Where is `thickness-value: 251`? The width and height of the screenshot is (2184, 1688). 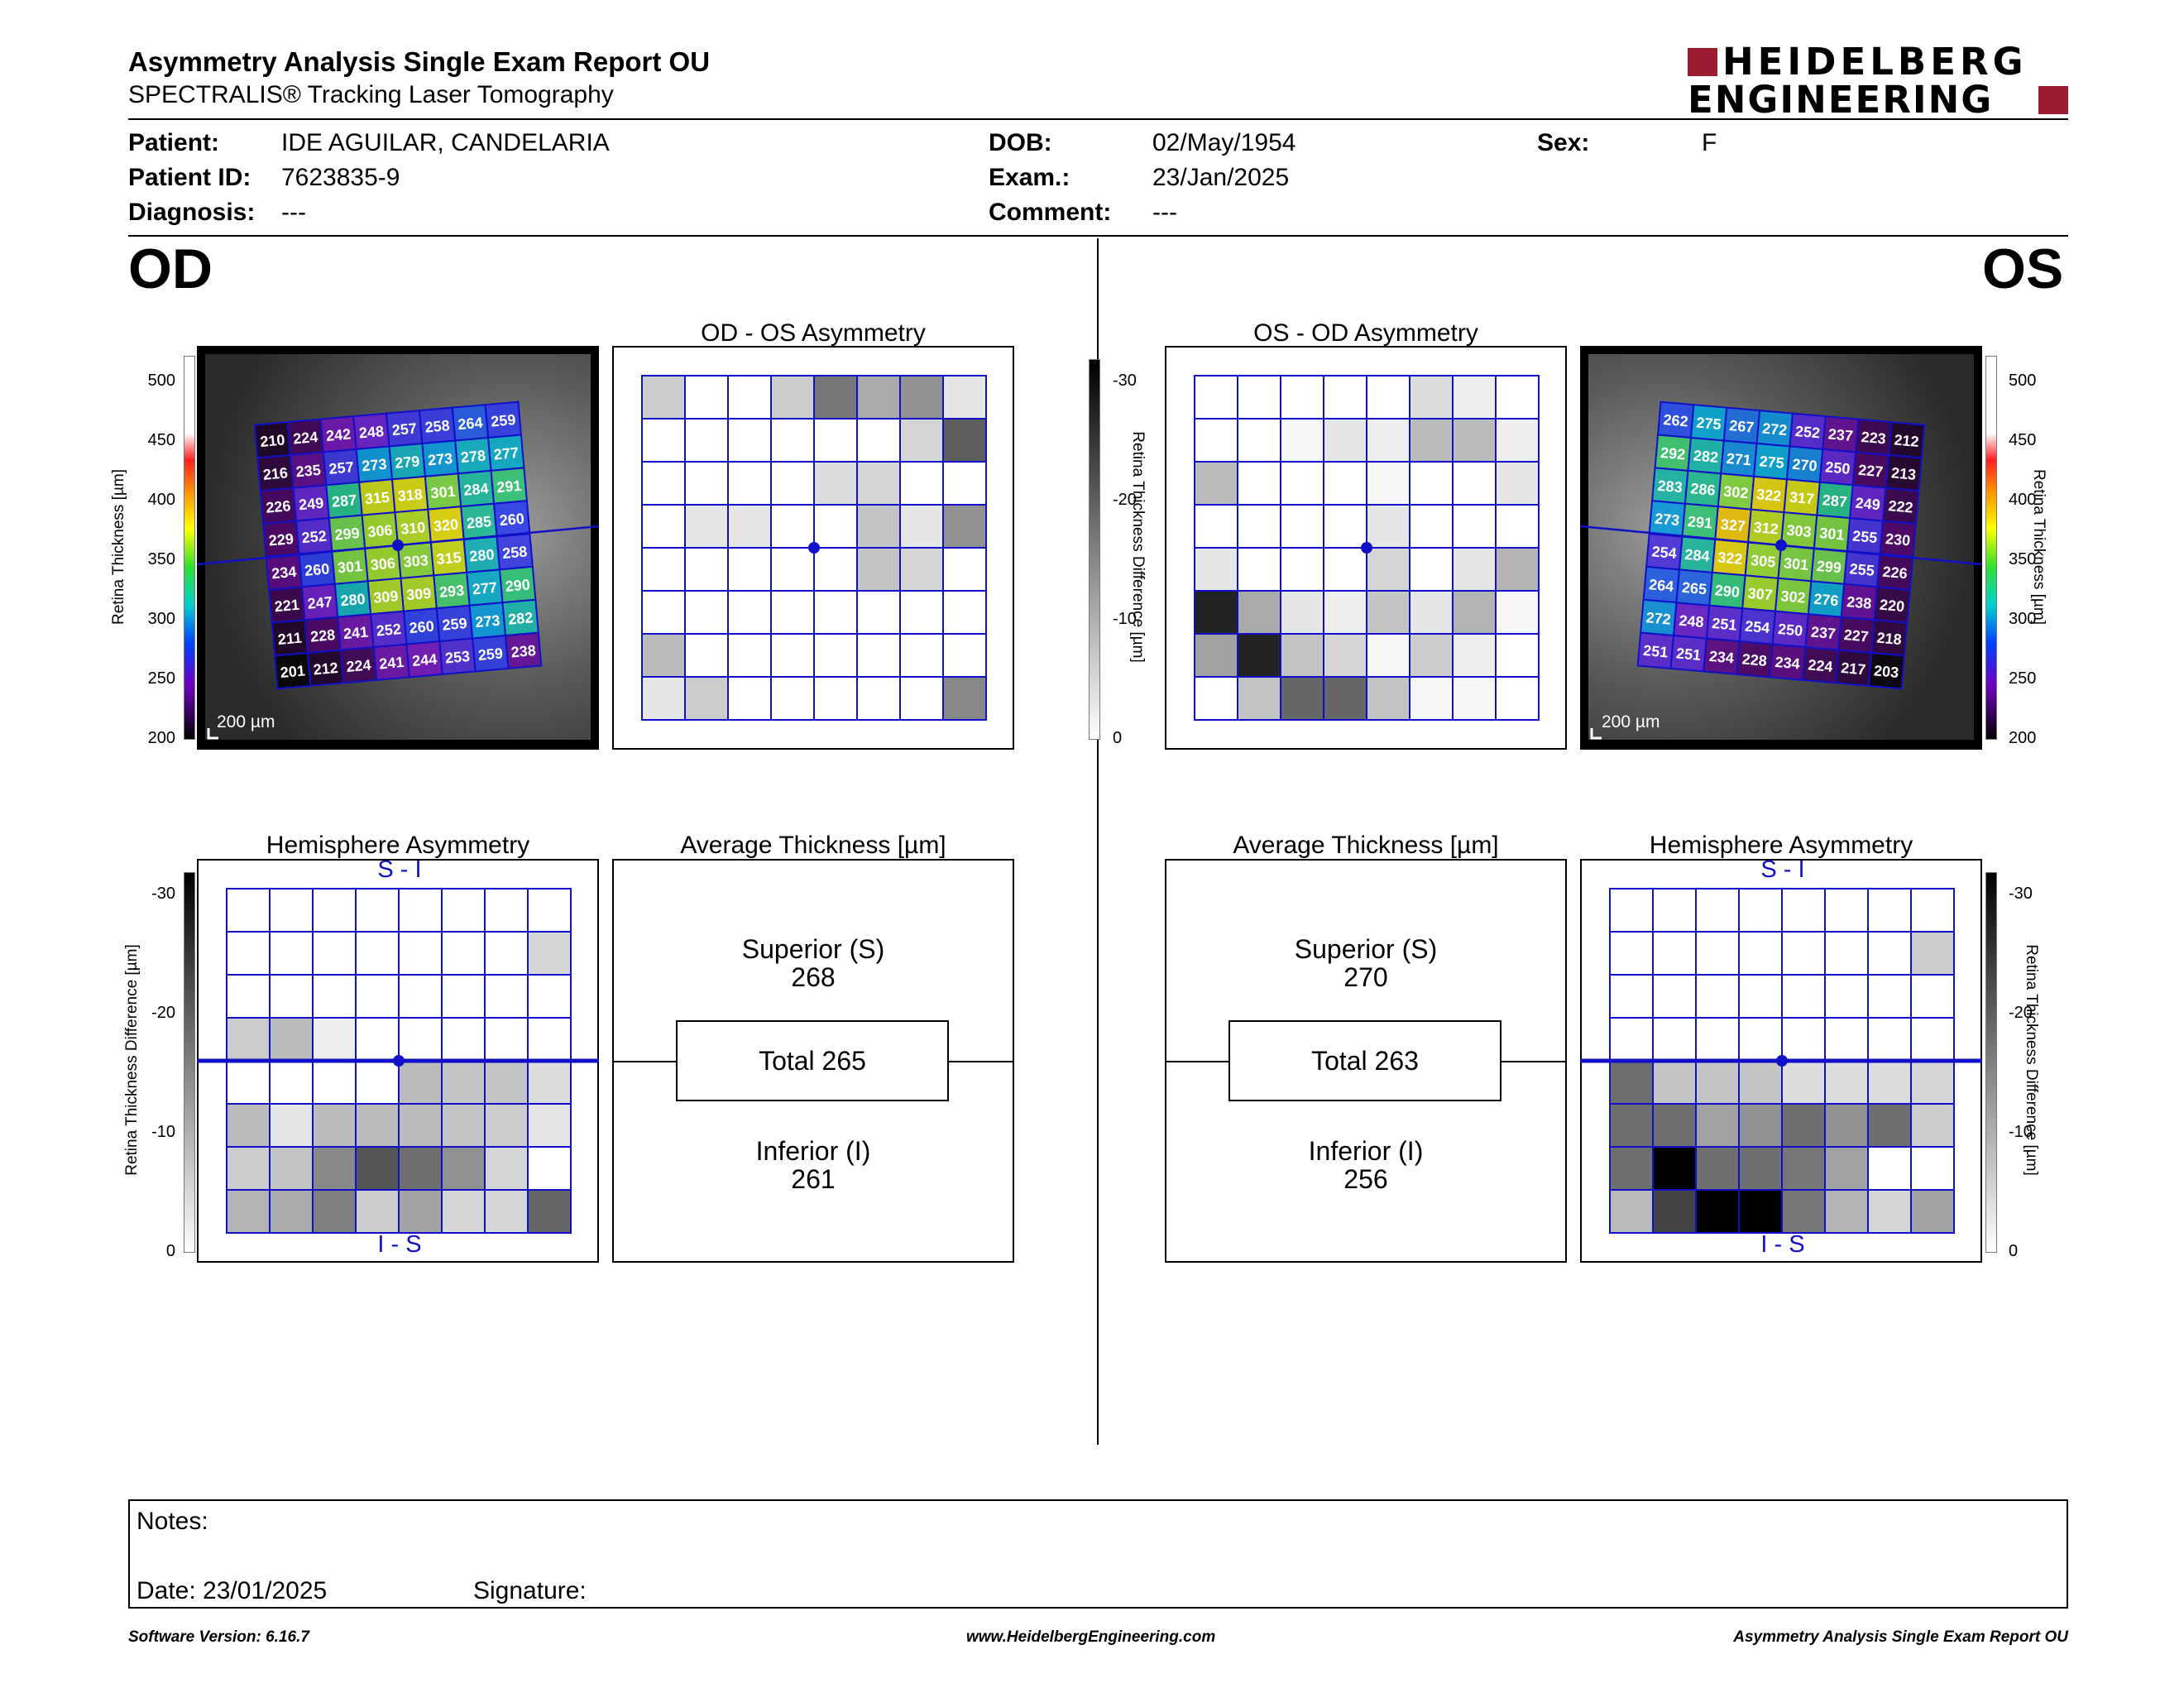
thickness-value: 251 is located at coordinates (1725, 624).